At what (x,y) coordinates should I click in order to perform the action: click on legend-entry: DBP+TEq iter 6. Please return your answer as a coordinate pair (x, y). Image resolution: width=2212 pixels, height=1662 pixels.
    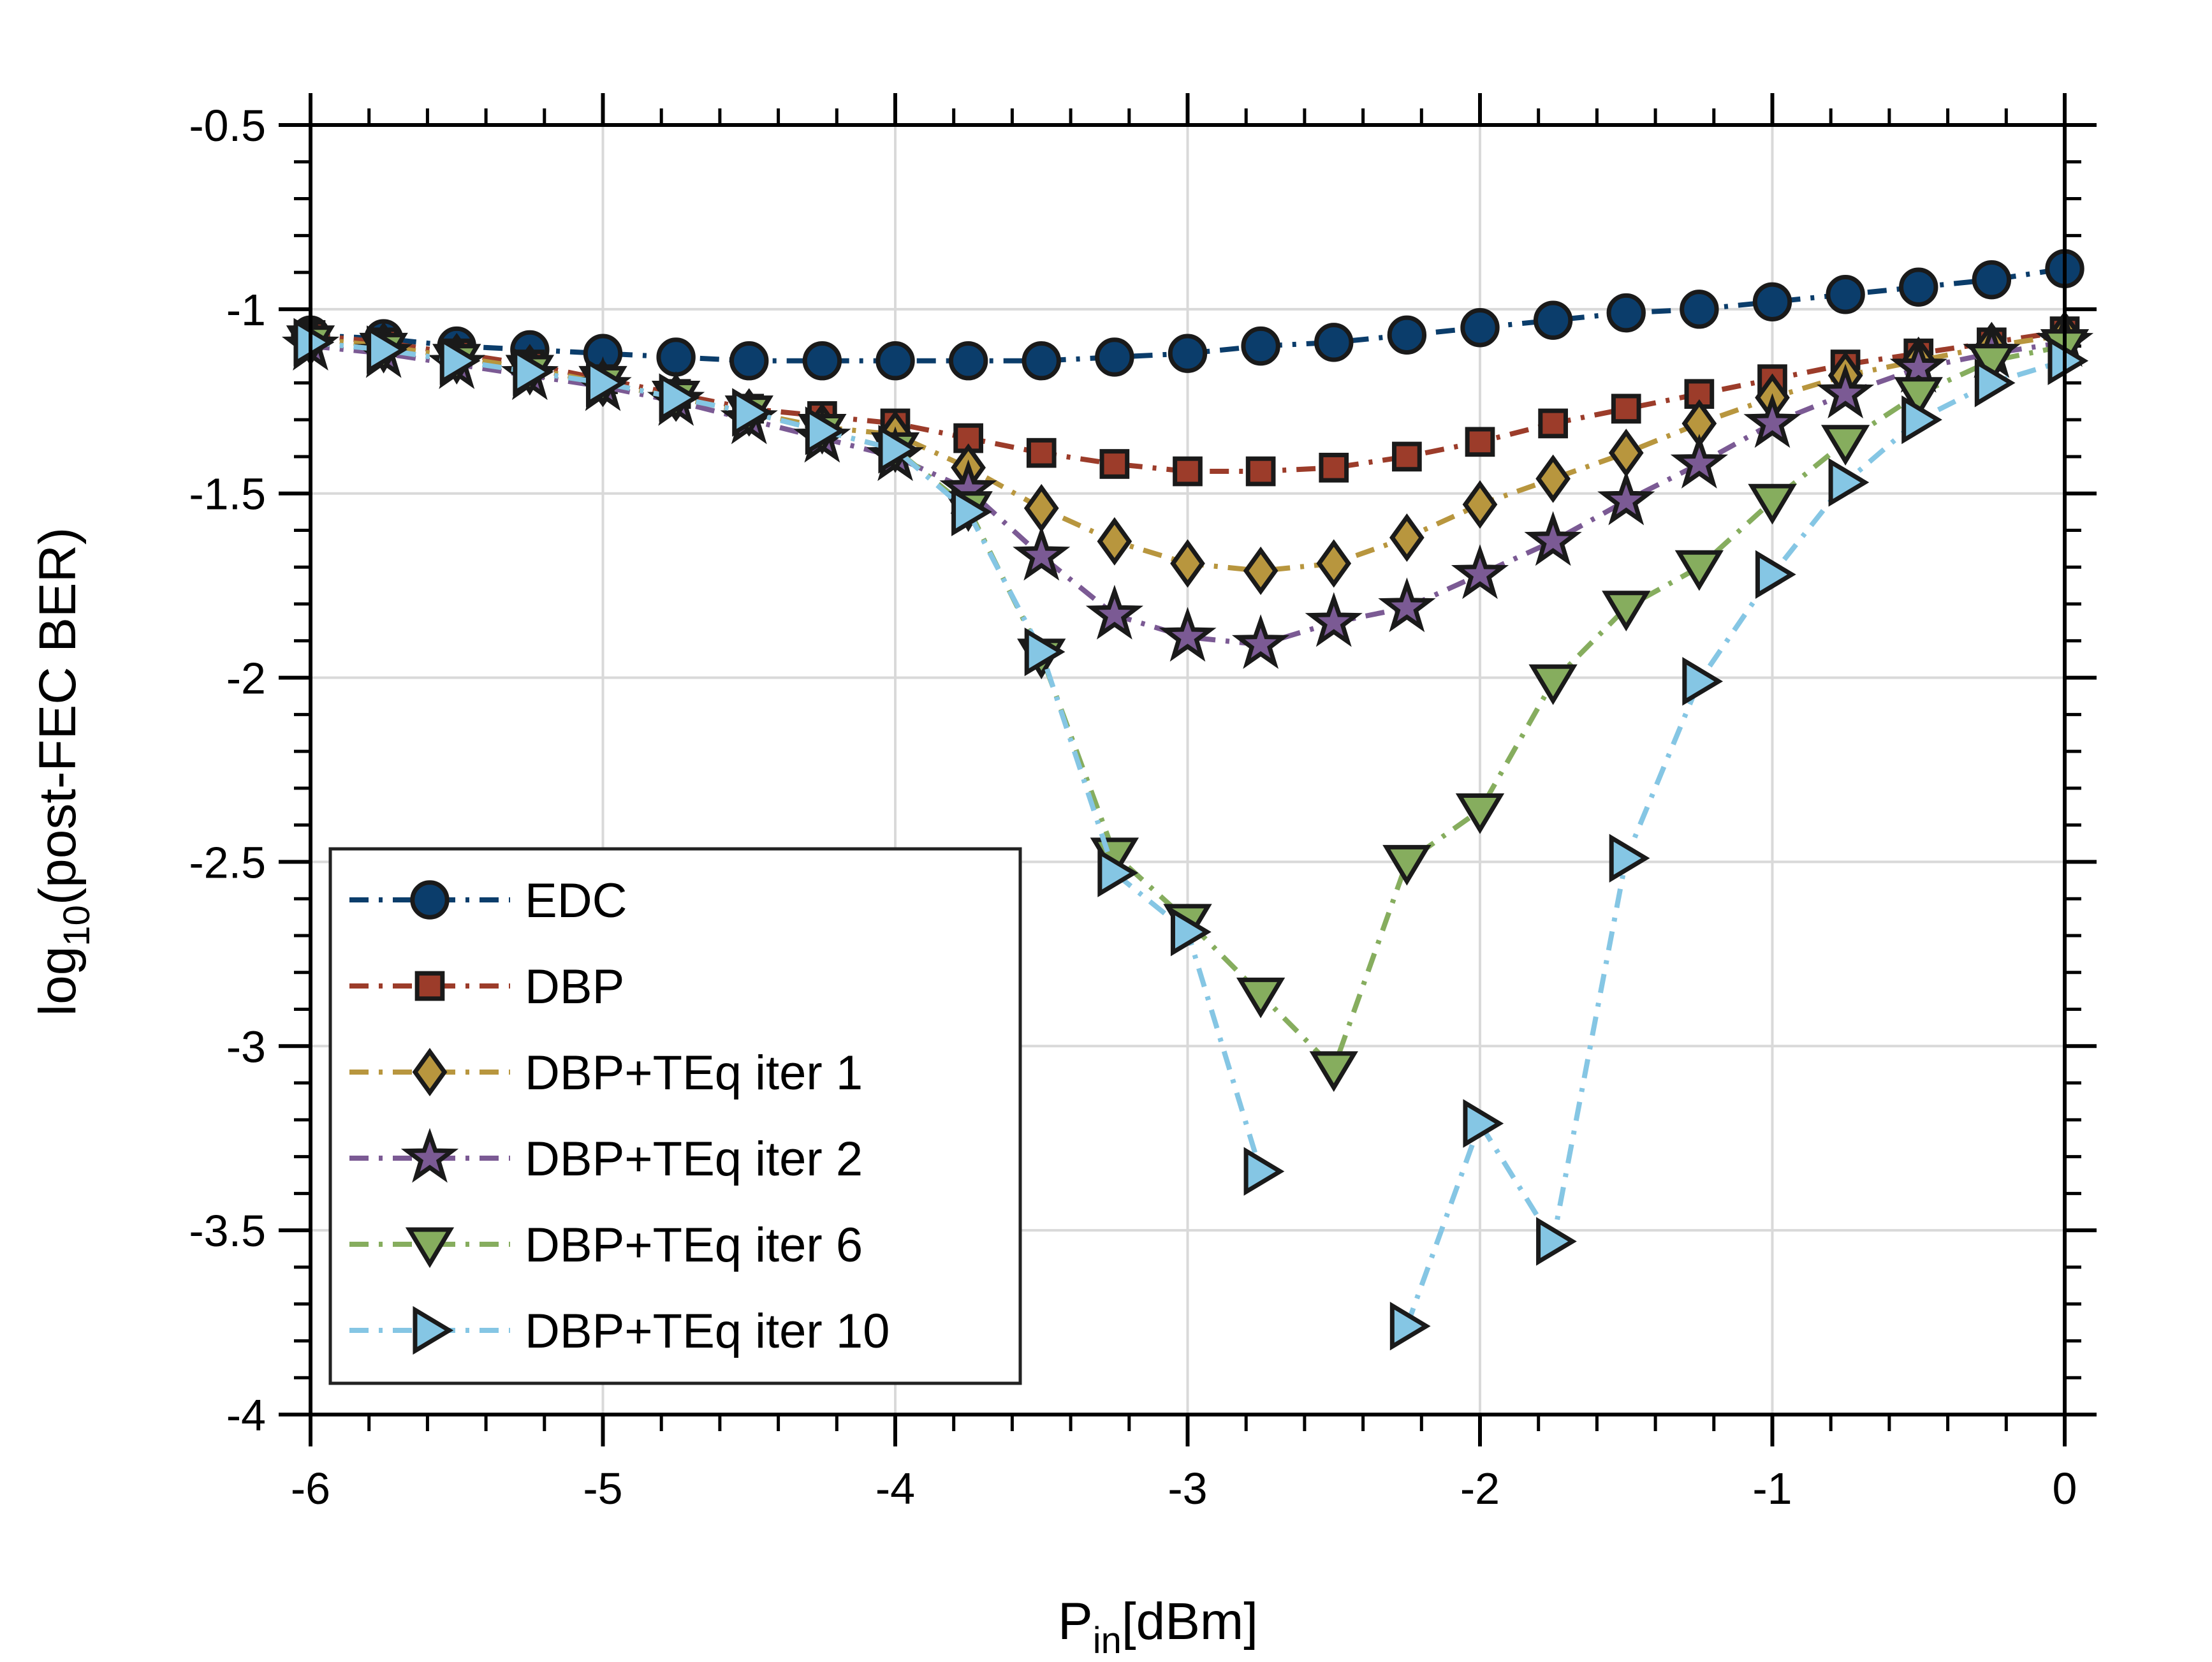
    Looking at the image, I should click on (606, 1245).